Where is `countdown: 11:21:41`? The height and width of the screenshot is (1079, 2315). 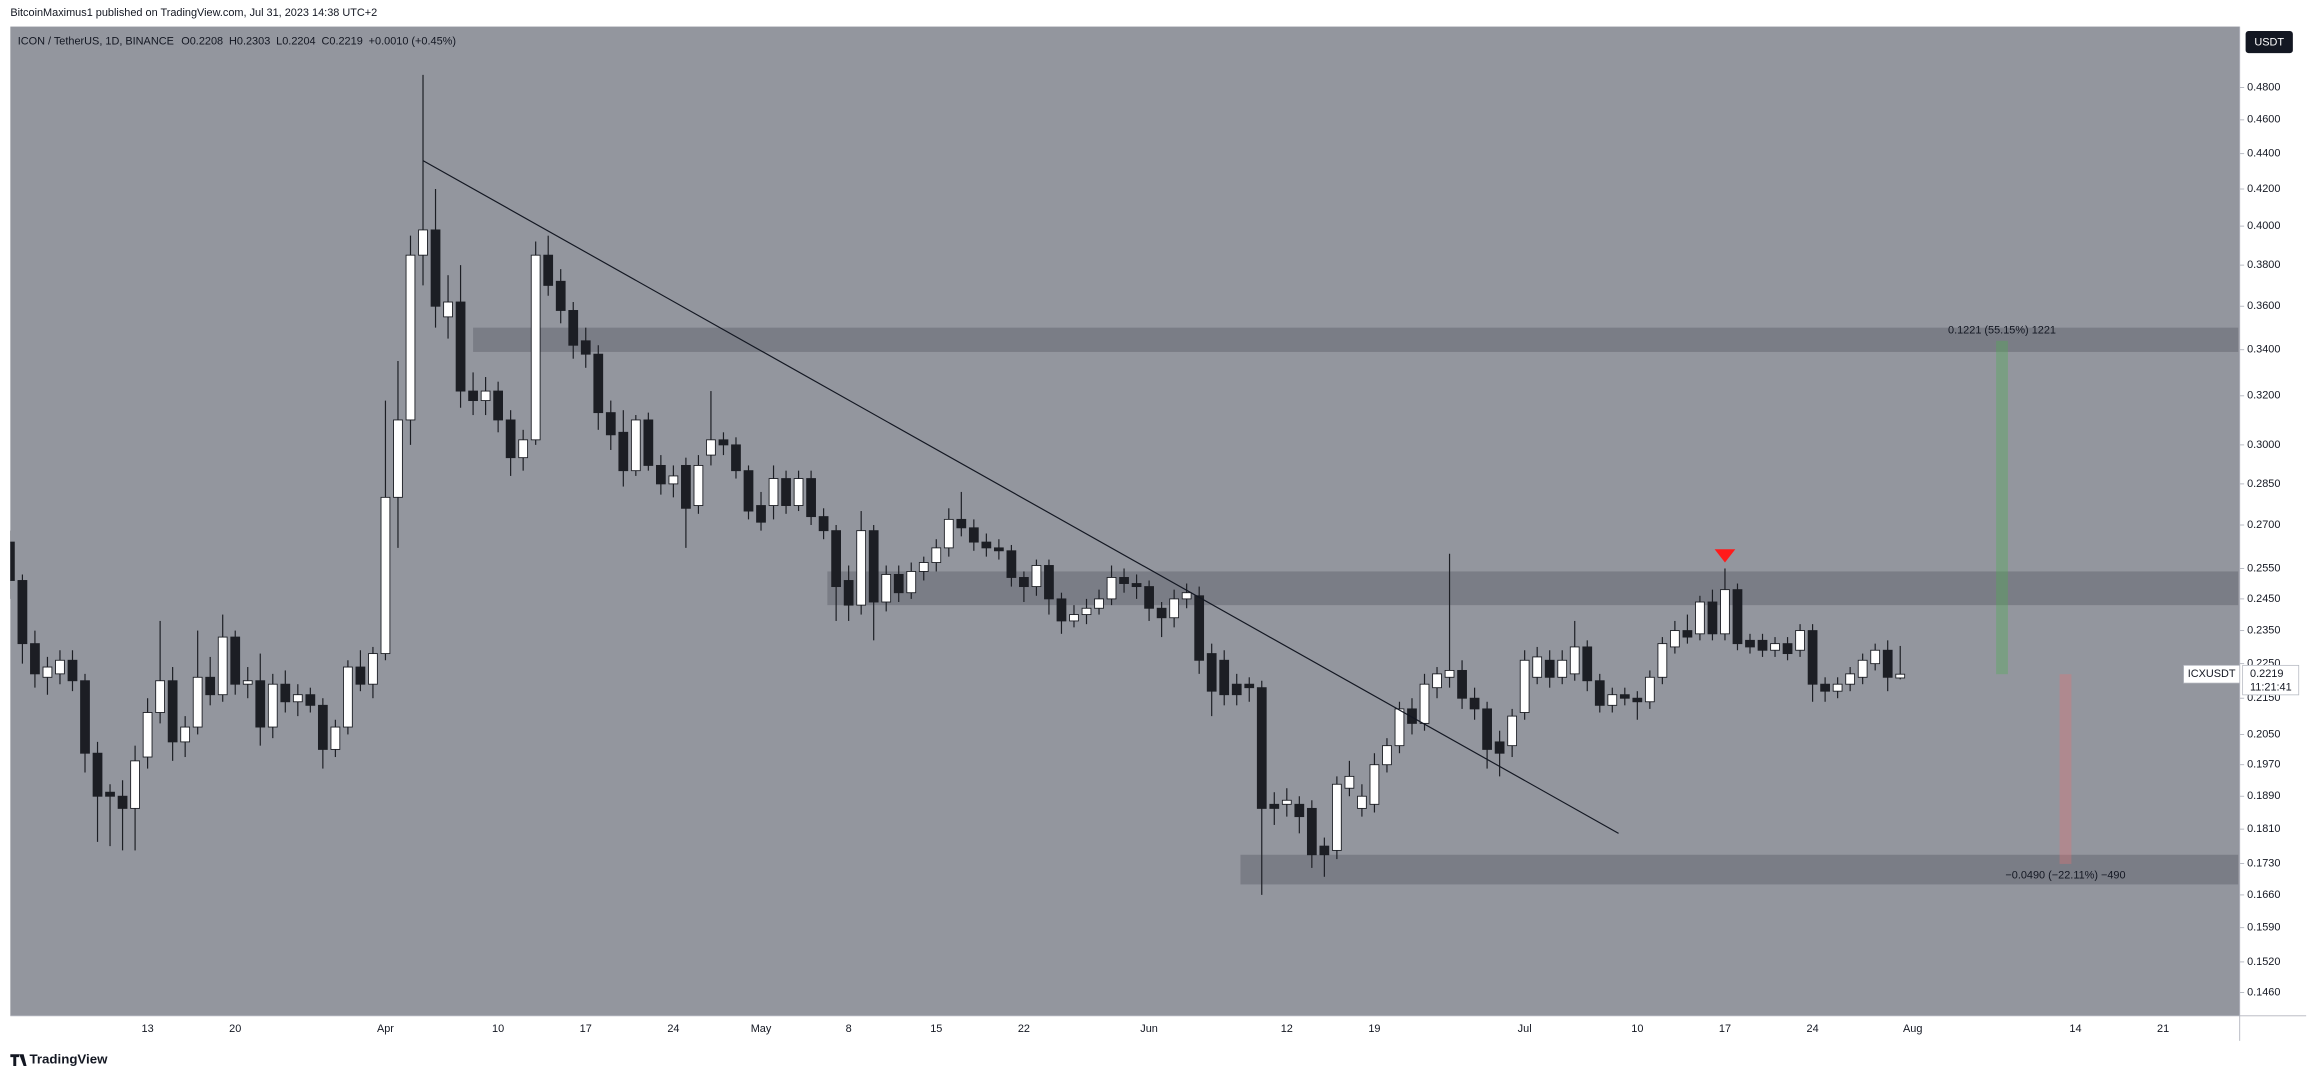 countdown: 11:21:41 is located at coordinates (2271, 687).